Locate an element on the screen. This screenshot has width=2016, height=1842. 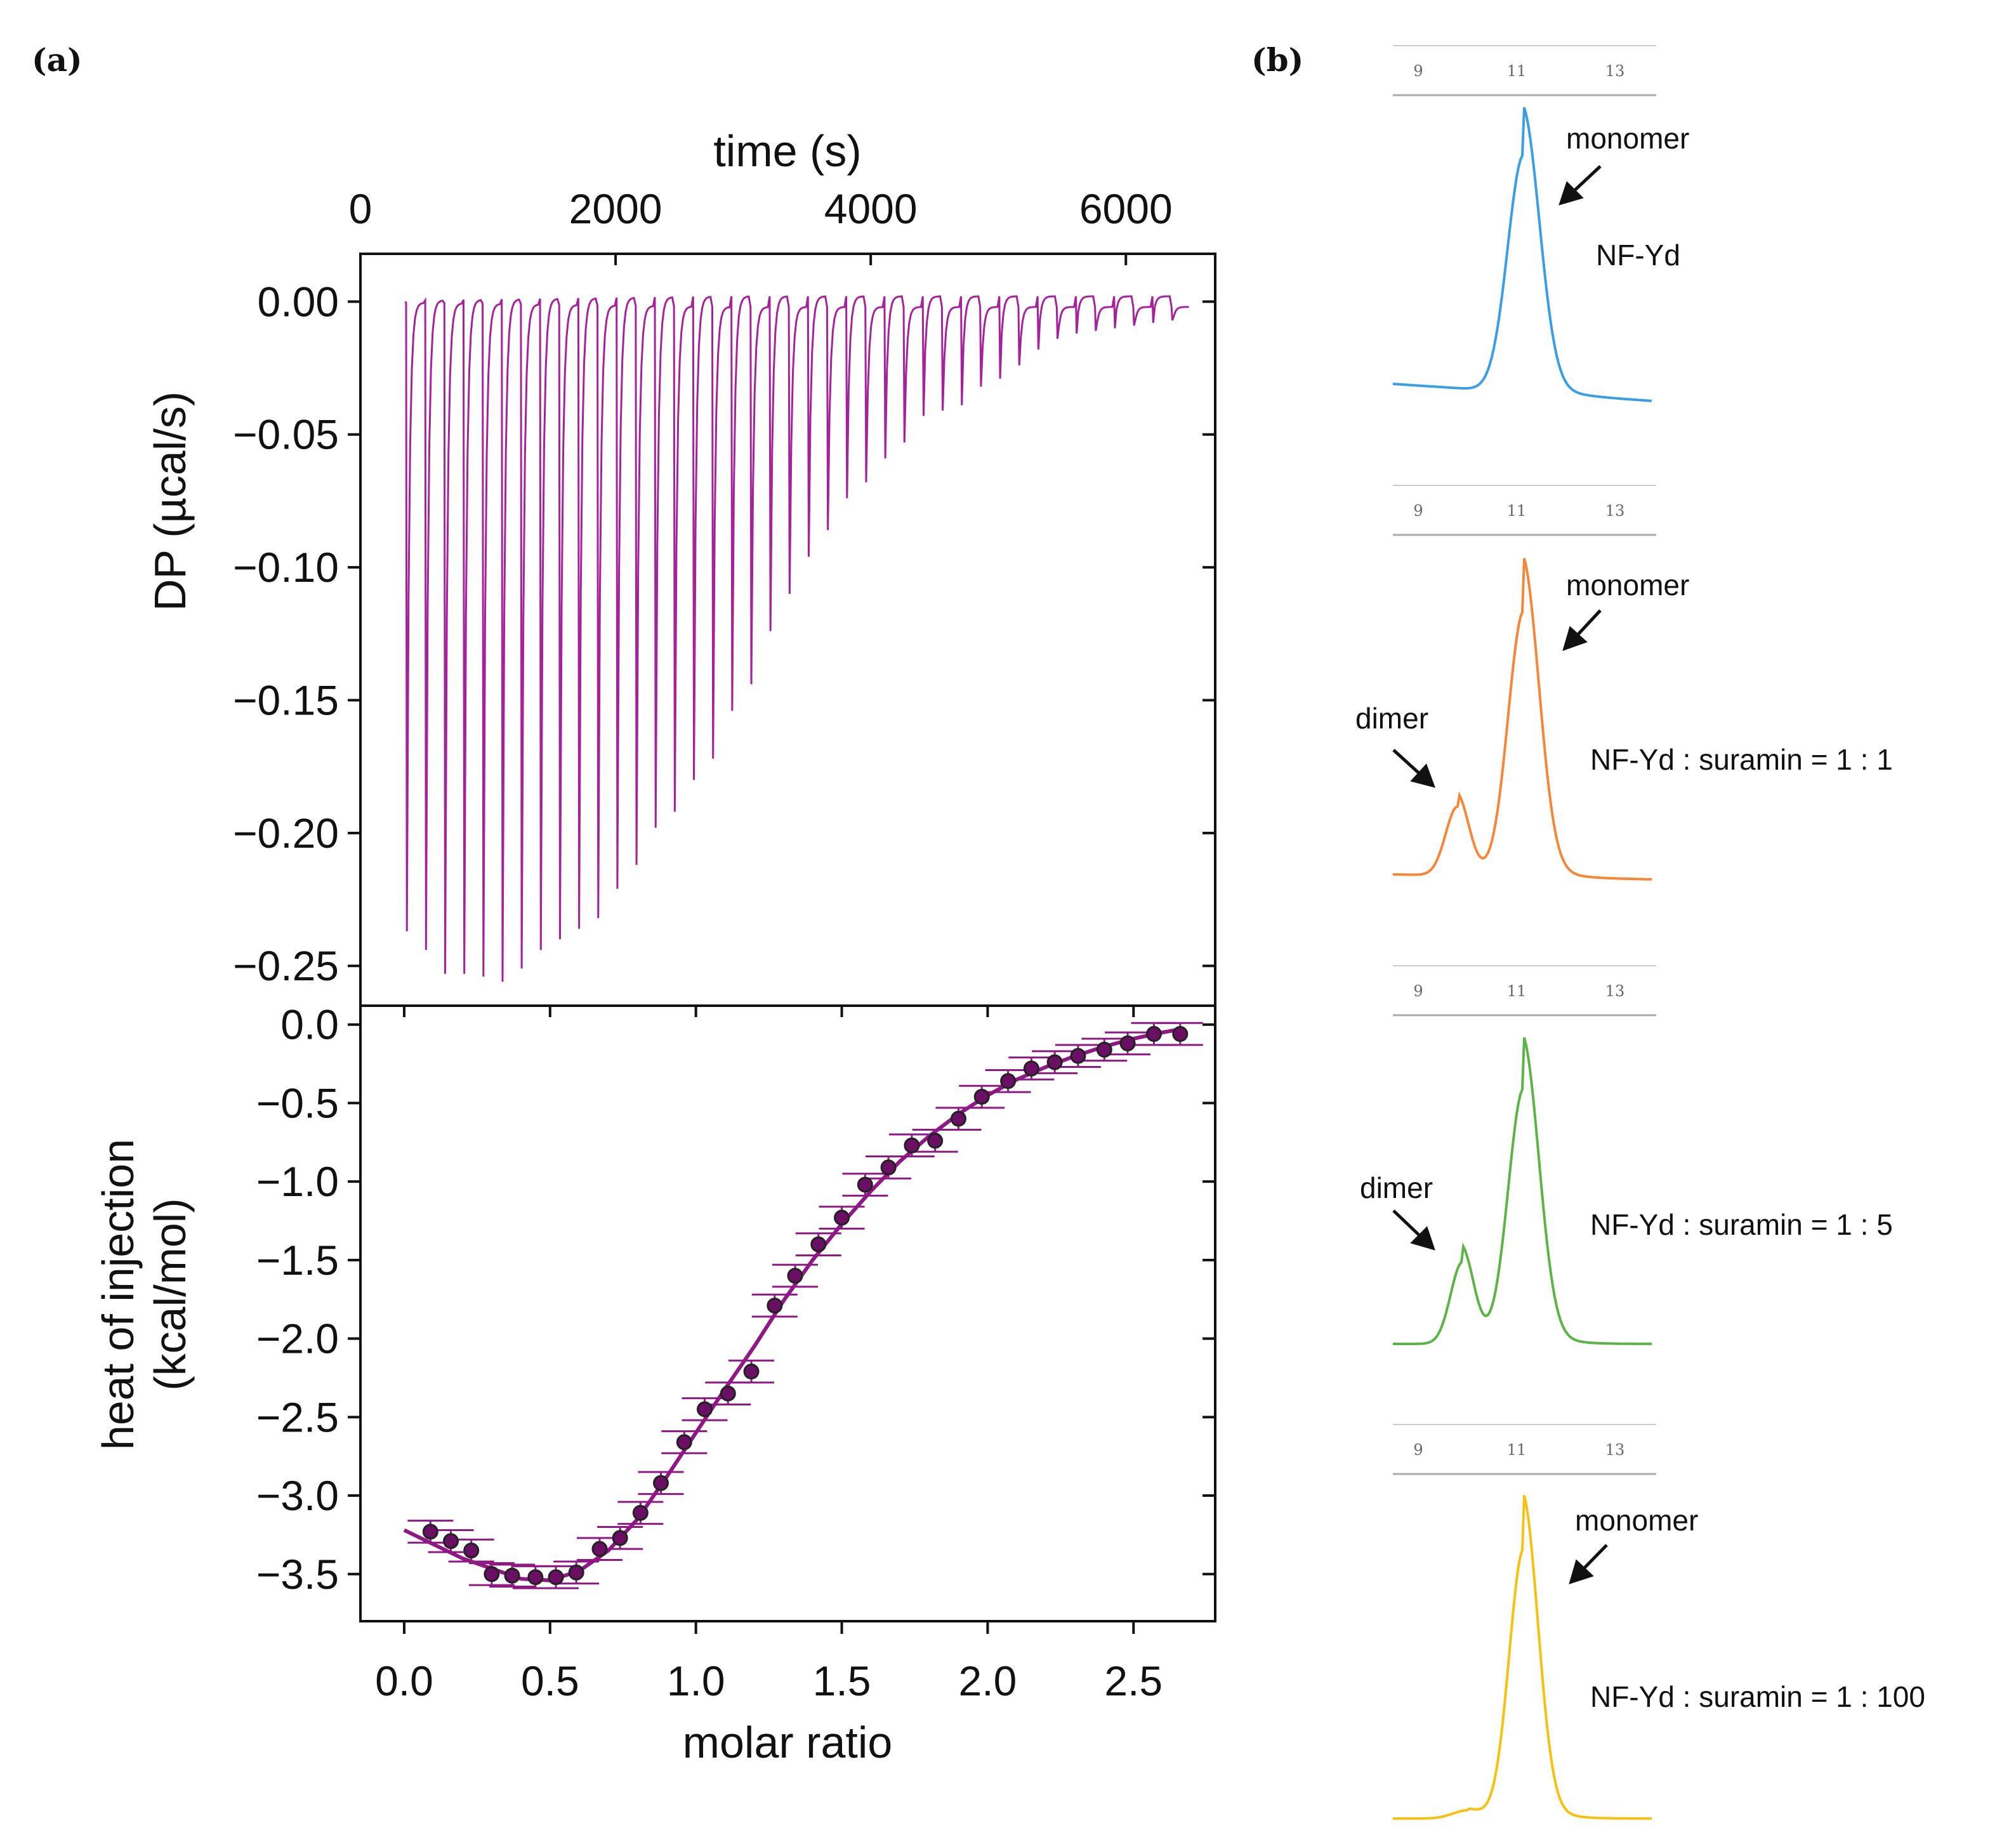
isotherm-frame is located at coordinates (787, 1313).